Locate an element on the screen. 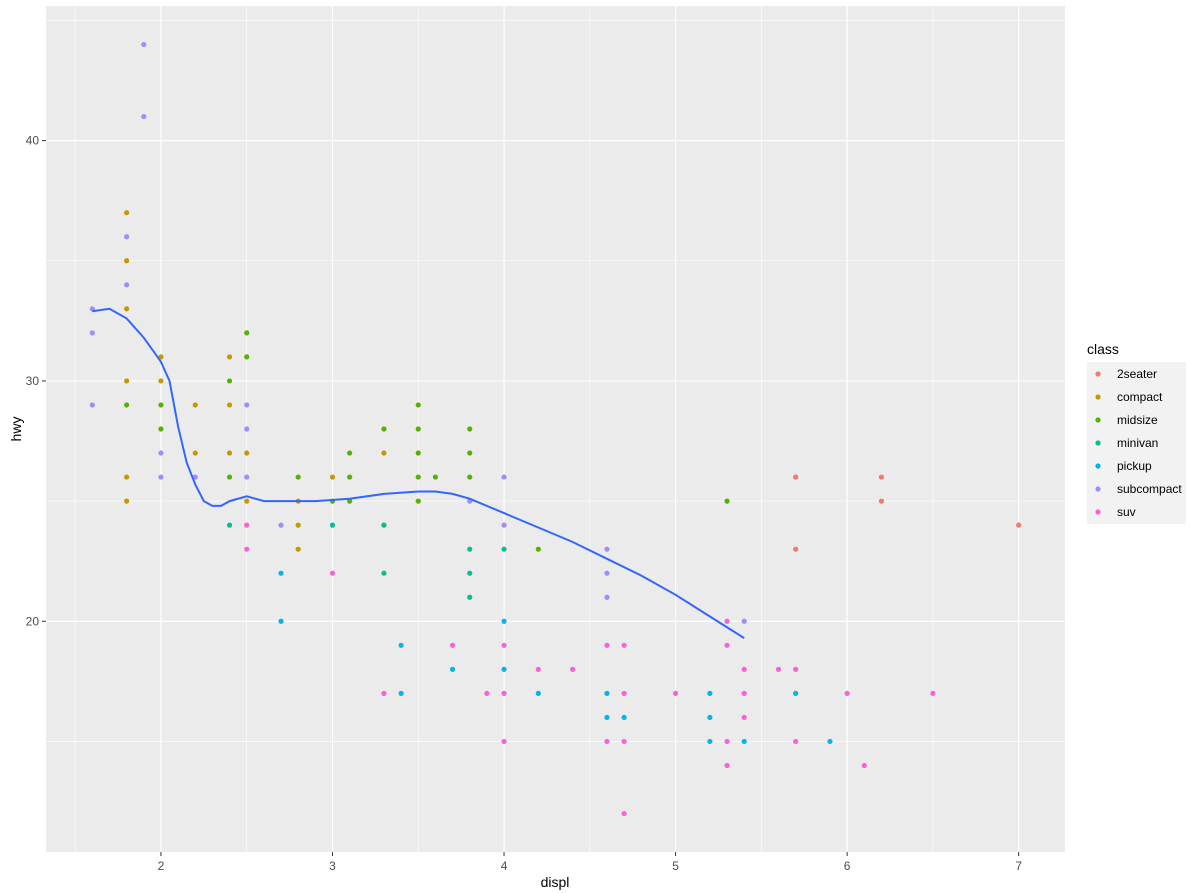 This screenshot has height=893, width=1190. y-axis-title: hwy is located at coordinates (16, 429).